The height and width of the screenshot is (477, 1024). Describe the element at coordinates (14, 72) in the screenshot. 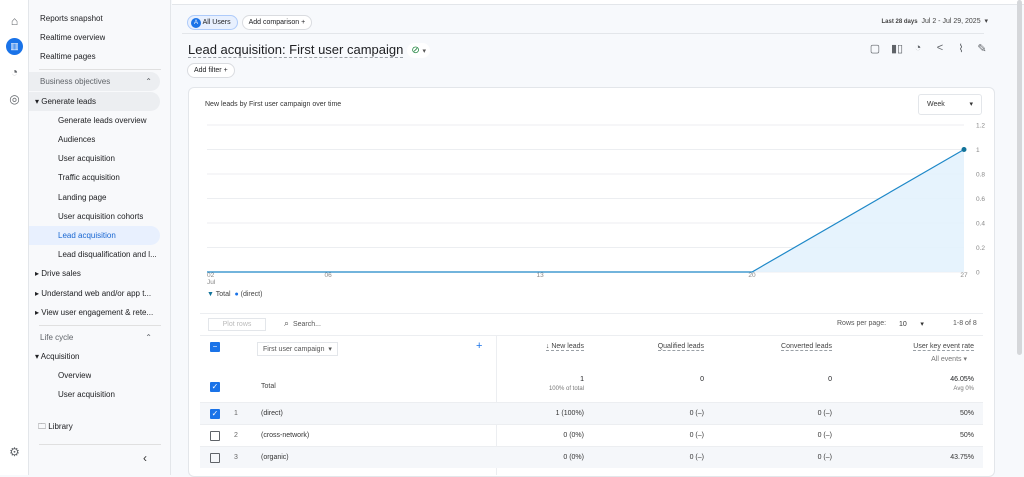

I see `explore-icon: ◔` at that location.